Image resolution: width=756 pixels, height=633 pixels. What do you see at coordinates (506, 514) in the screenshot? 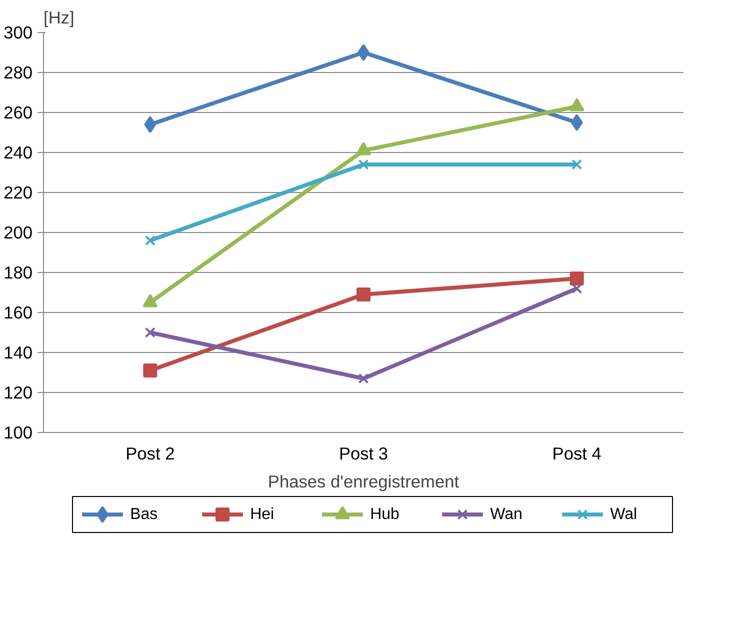
I see `legend-label: Wan` at bounding box center [506, 514].